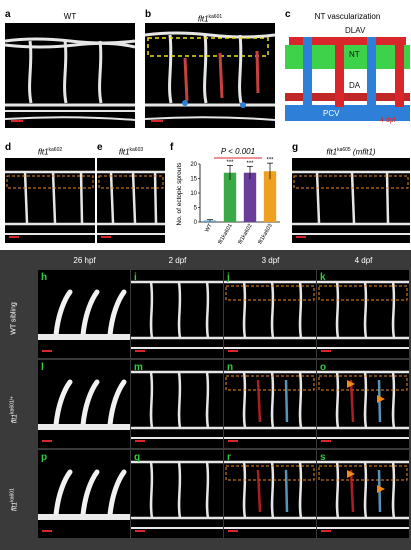 This screenshot has height=550, width=411. I want to click on col-header-2: 2 dpf, so click(177, 260).